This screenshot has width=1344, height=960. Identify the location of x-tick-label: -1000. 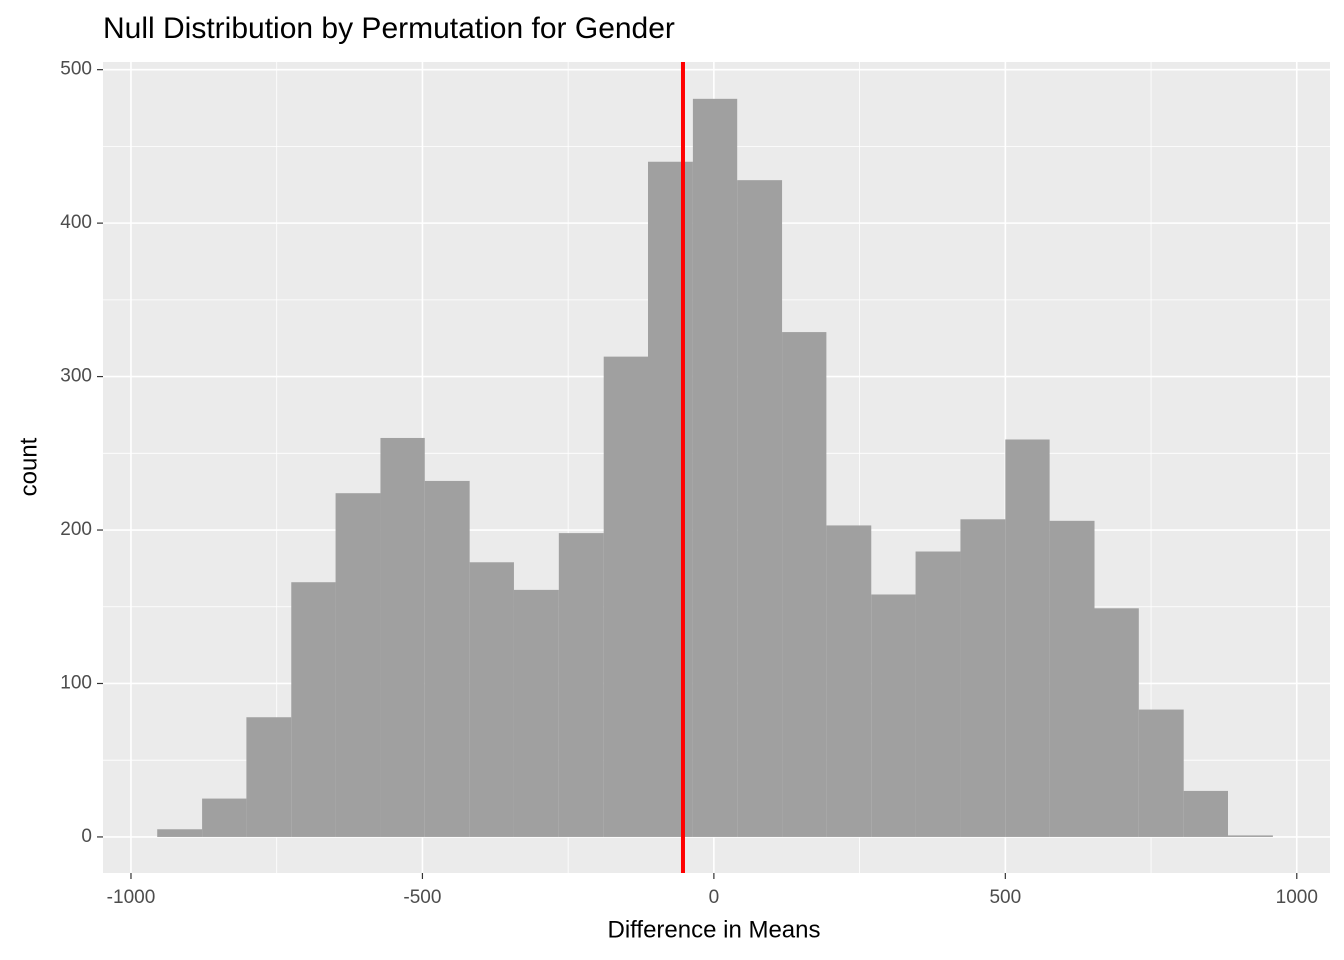
(131, 897).